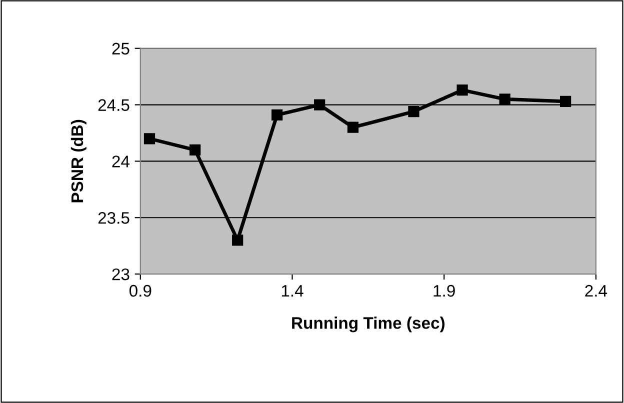 The image size is (624, 403). I want to click on y-tick-label: 25, so click(121, 48).